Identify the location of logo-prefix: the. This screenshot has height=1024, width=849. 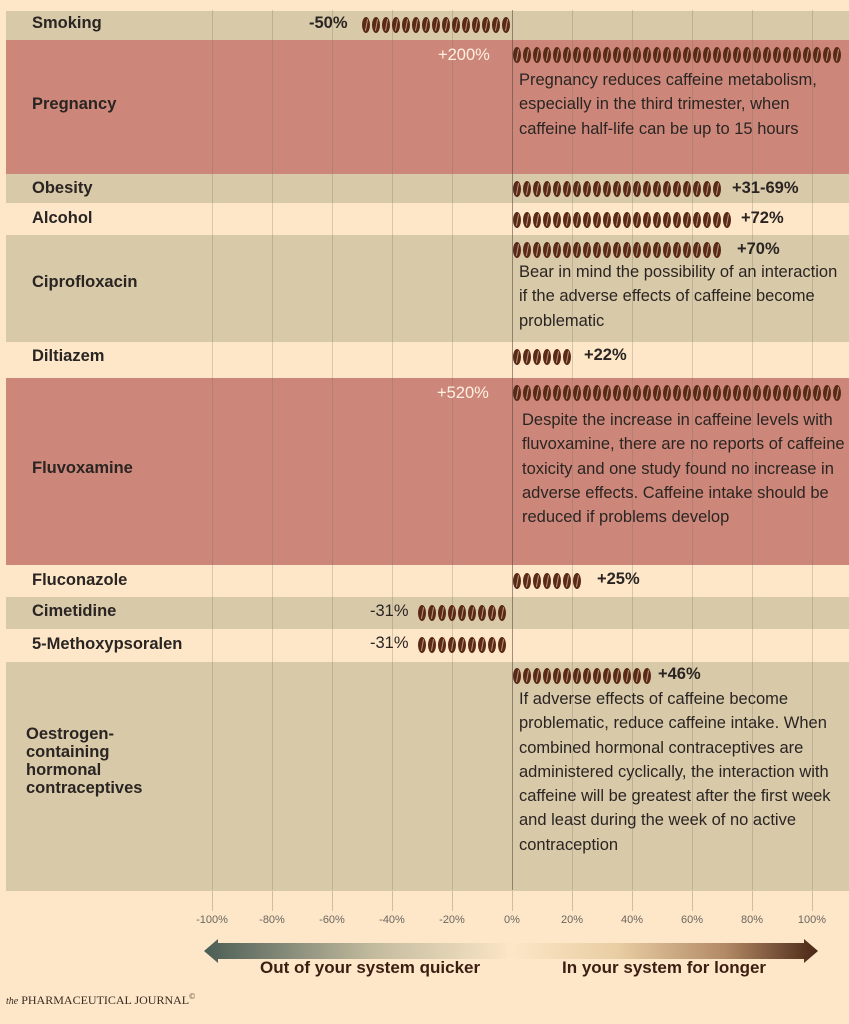
(12, 1001).